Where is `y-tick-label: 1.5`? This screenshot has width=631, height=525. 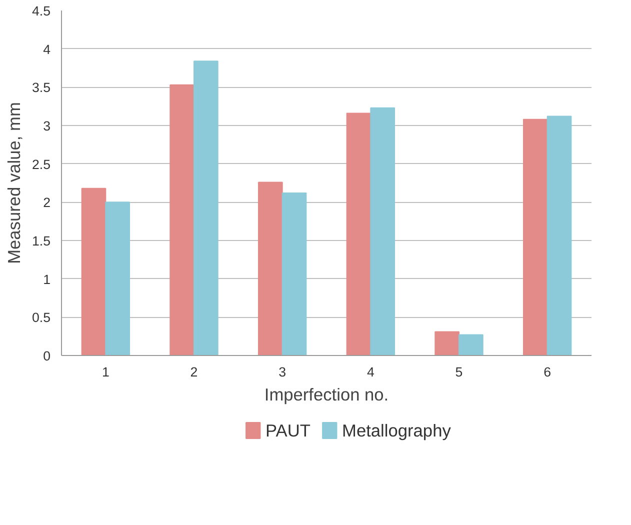
y-tick-label: 1.5 is located at coordinates (41, 241).